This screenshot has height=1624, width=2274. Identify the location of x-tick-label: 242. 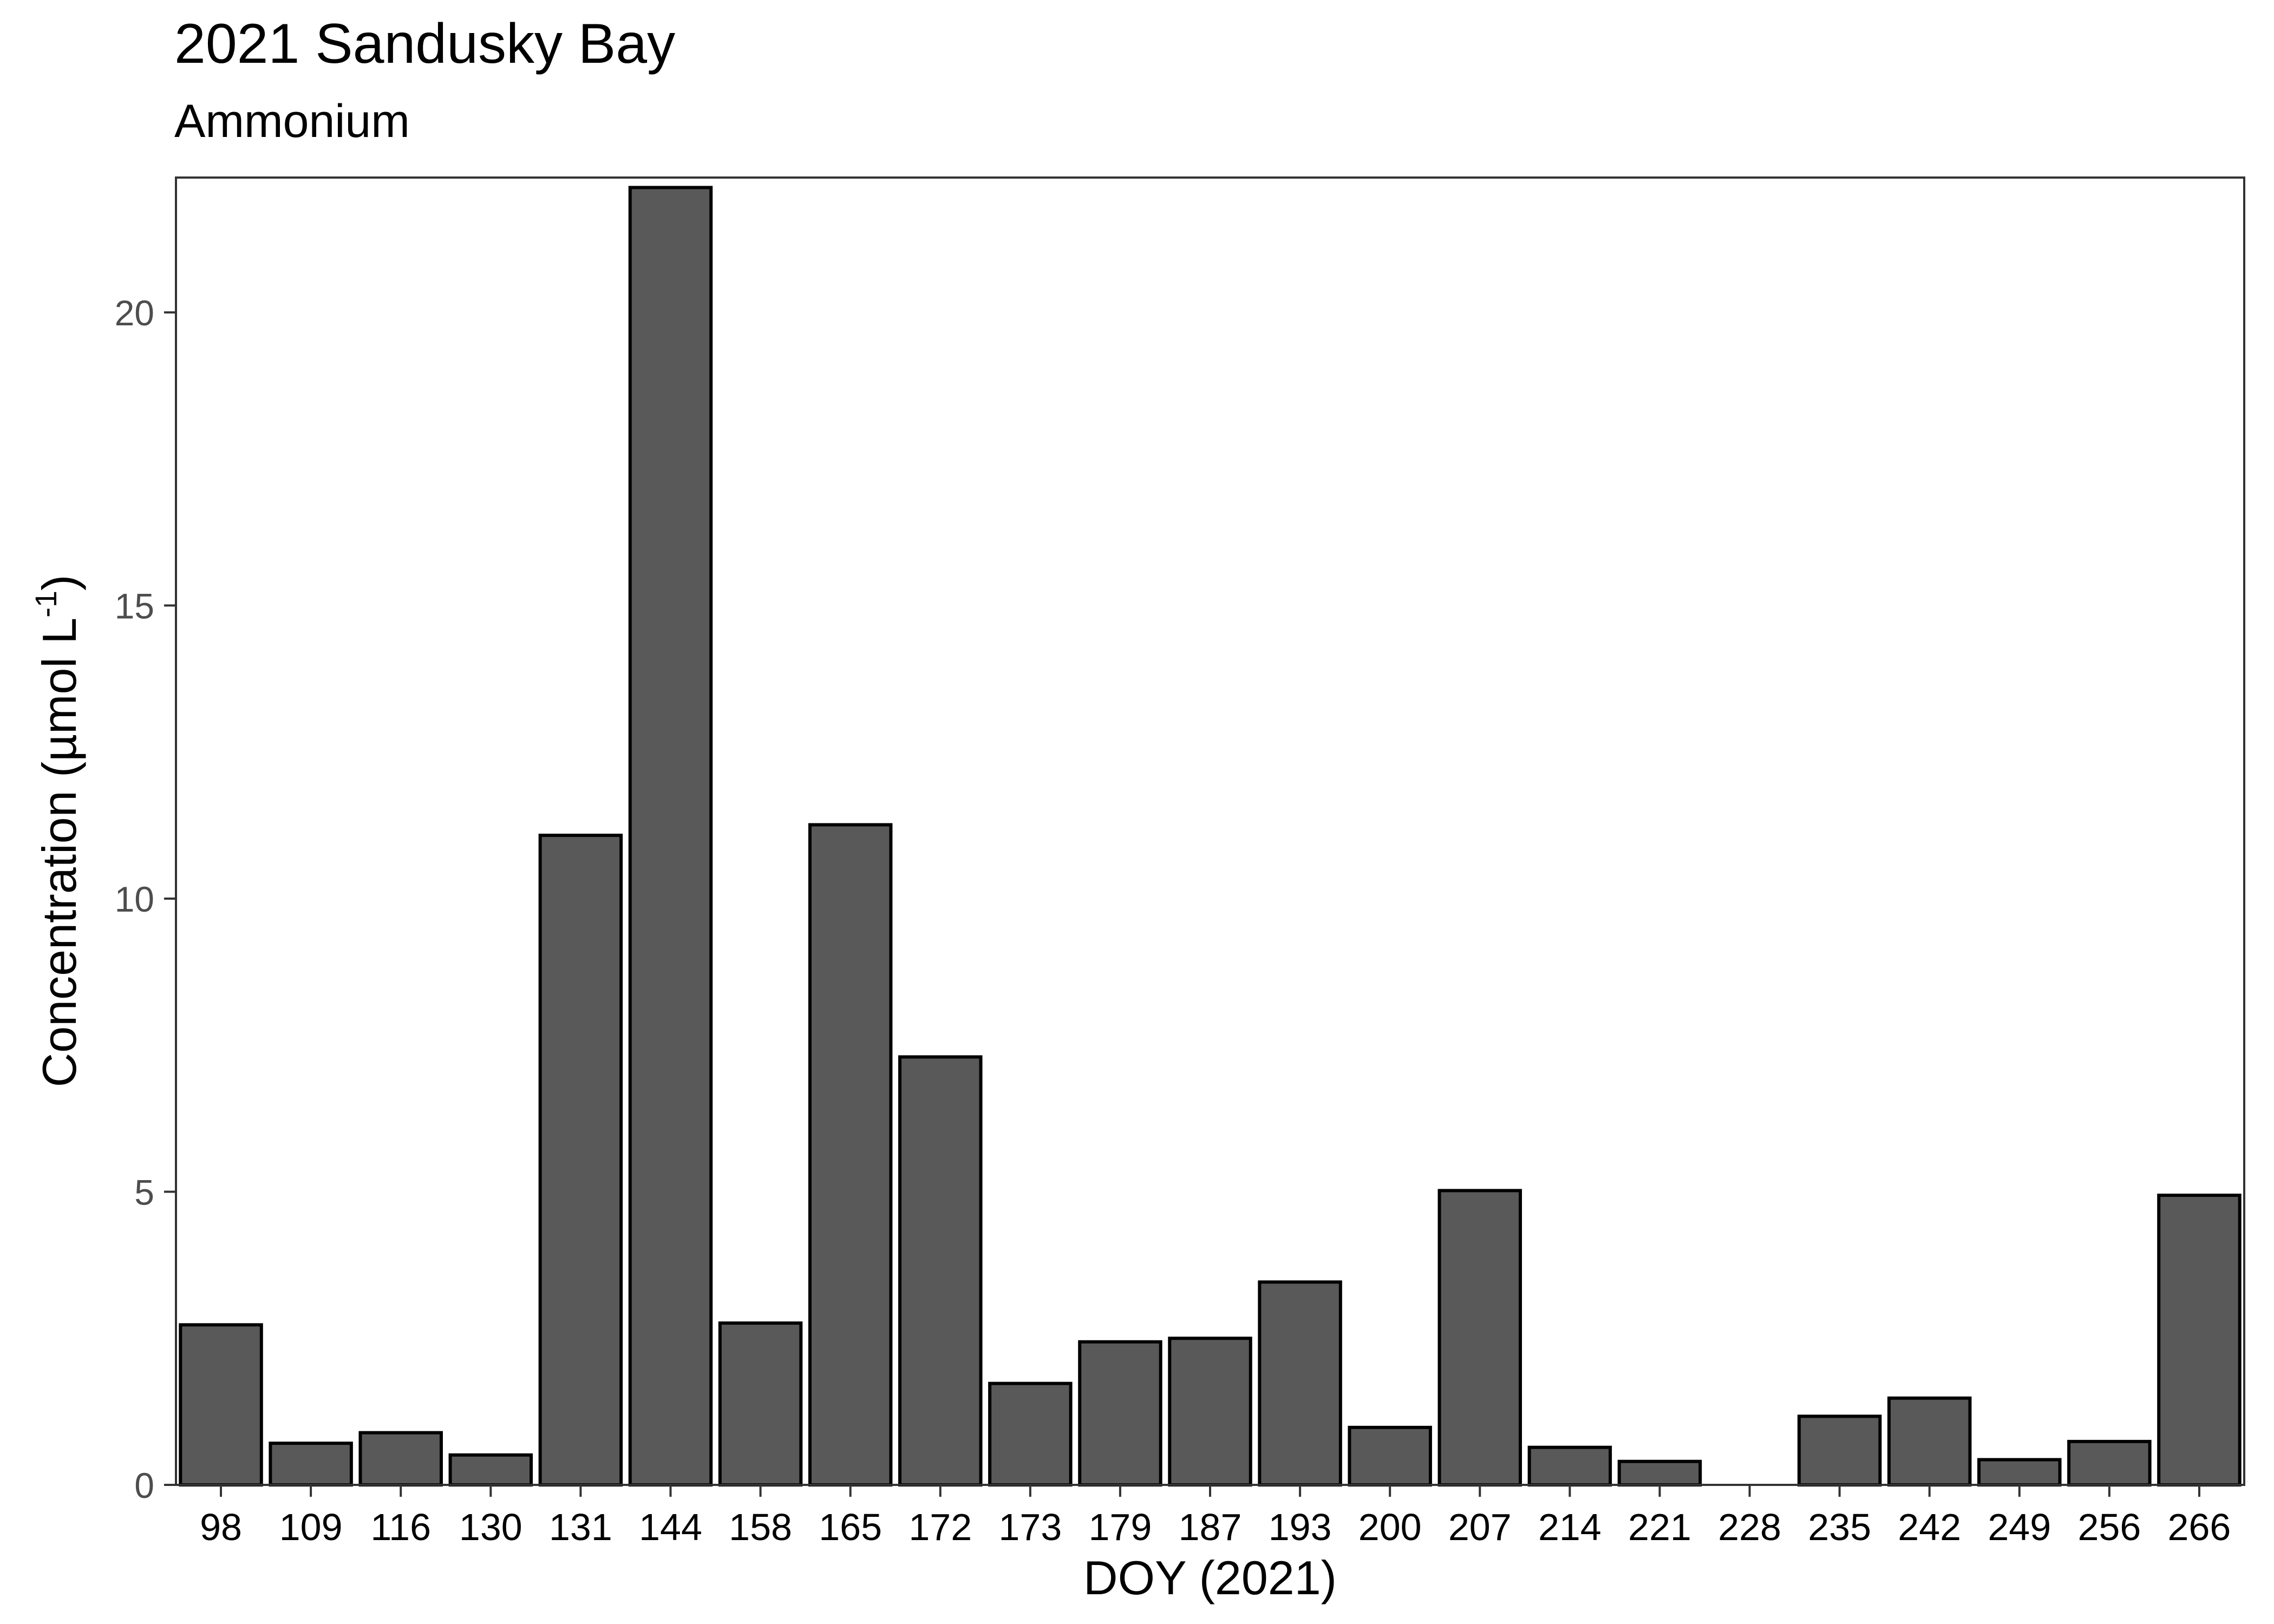
(1930, 1527).